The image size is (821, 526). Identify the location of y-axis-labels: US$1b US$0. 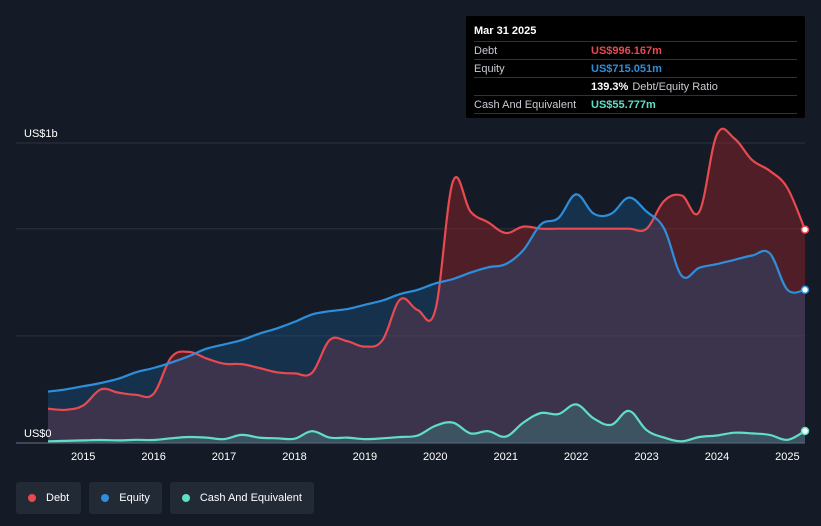
(41, 284).